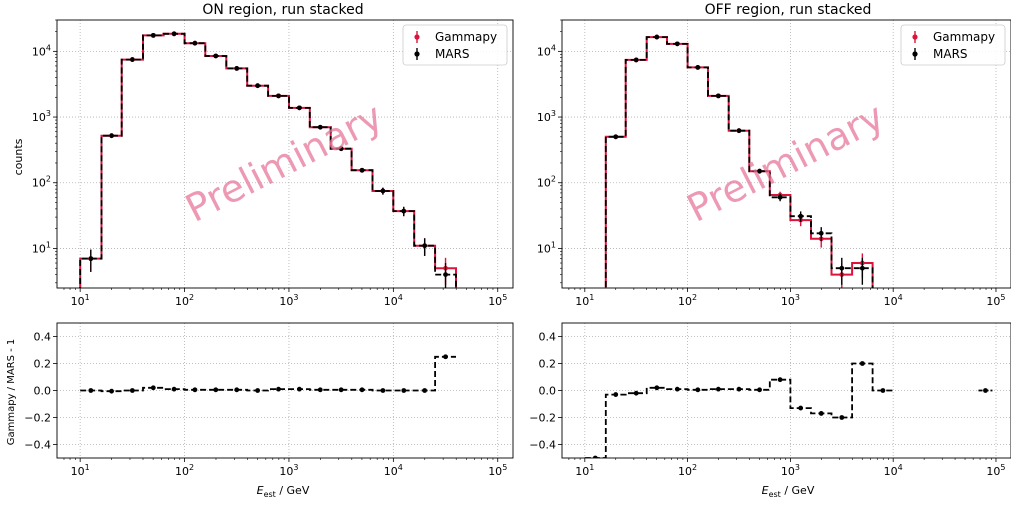 The height and width of the screenshot is (505, 1011). I want to click on on-ratio-xtick-label-5-exp: 5, so click(504, 467).